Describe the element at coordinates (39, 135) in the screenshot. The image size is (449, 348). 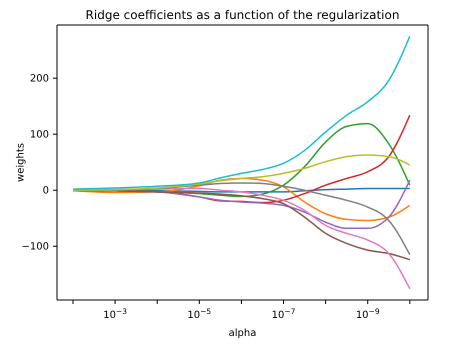
I see `y-tick-label: 100` at that location.